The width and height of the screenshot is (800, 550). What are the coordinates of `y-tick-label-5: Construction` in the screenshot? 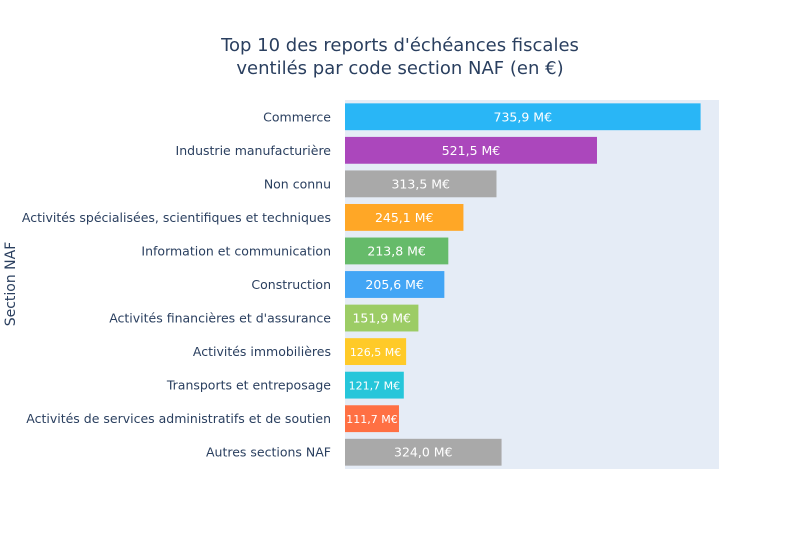 It's located at (291, 284).